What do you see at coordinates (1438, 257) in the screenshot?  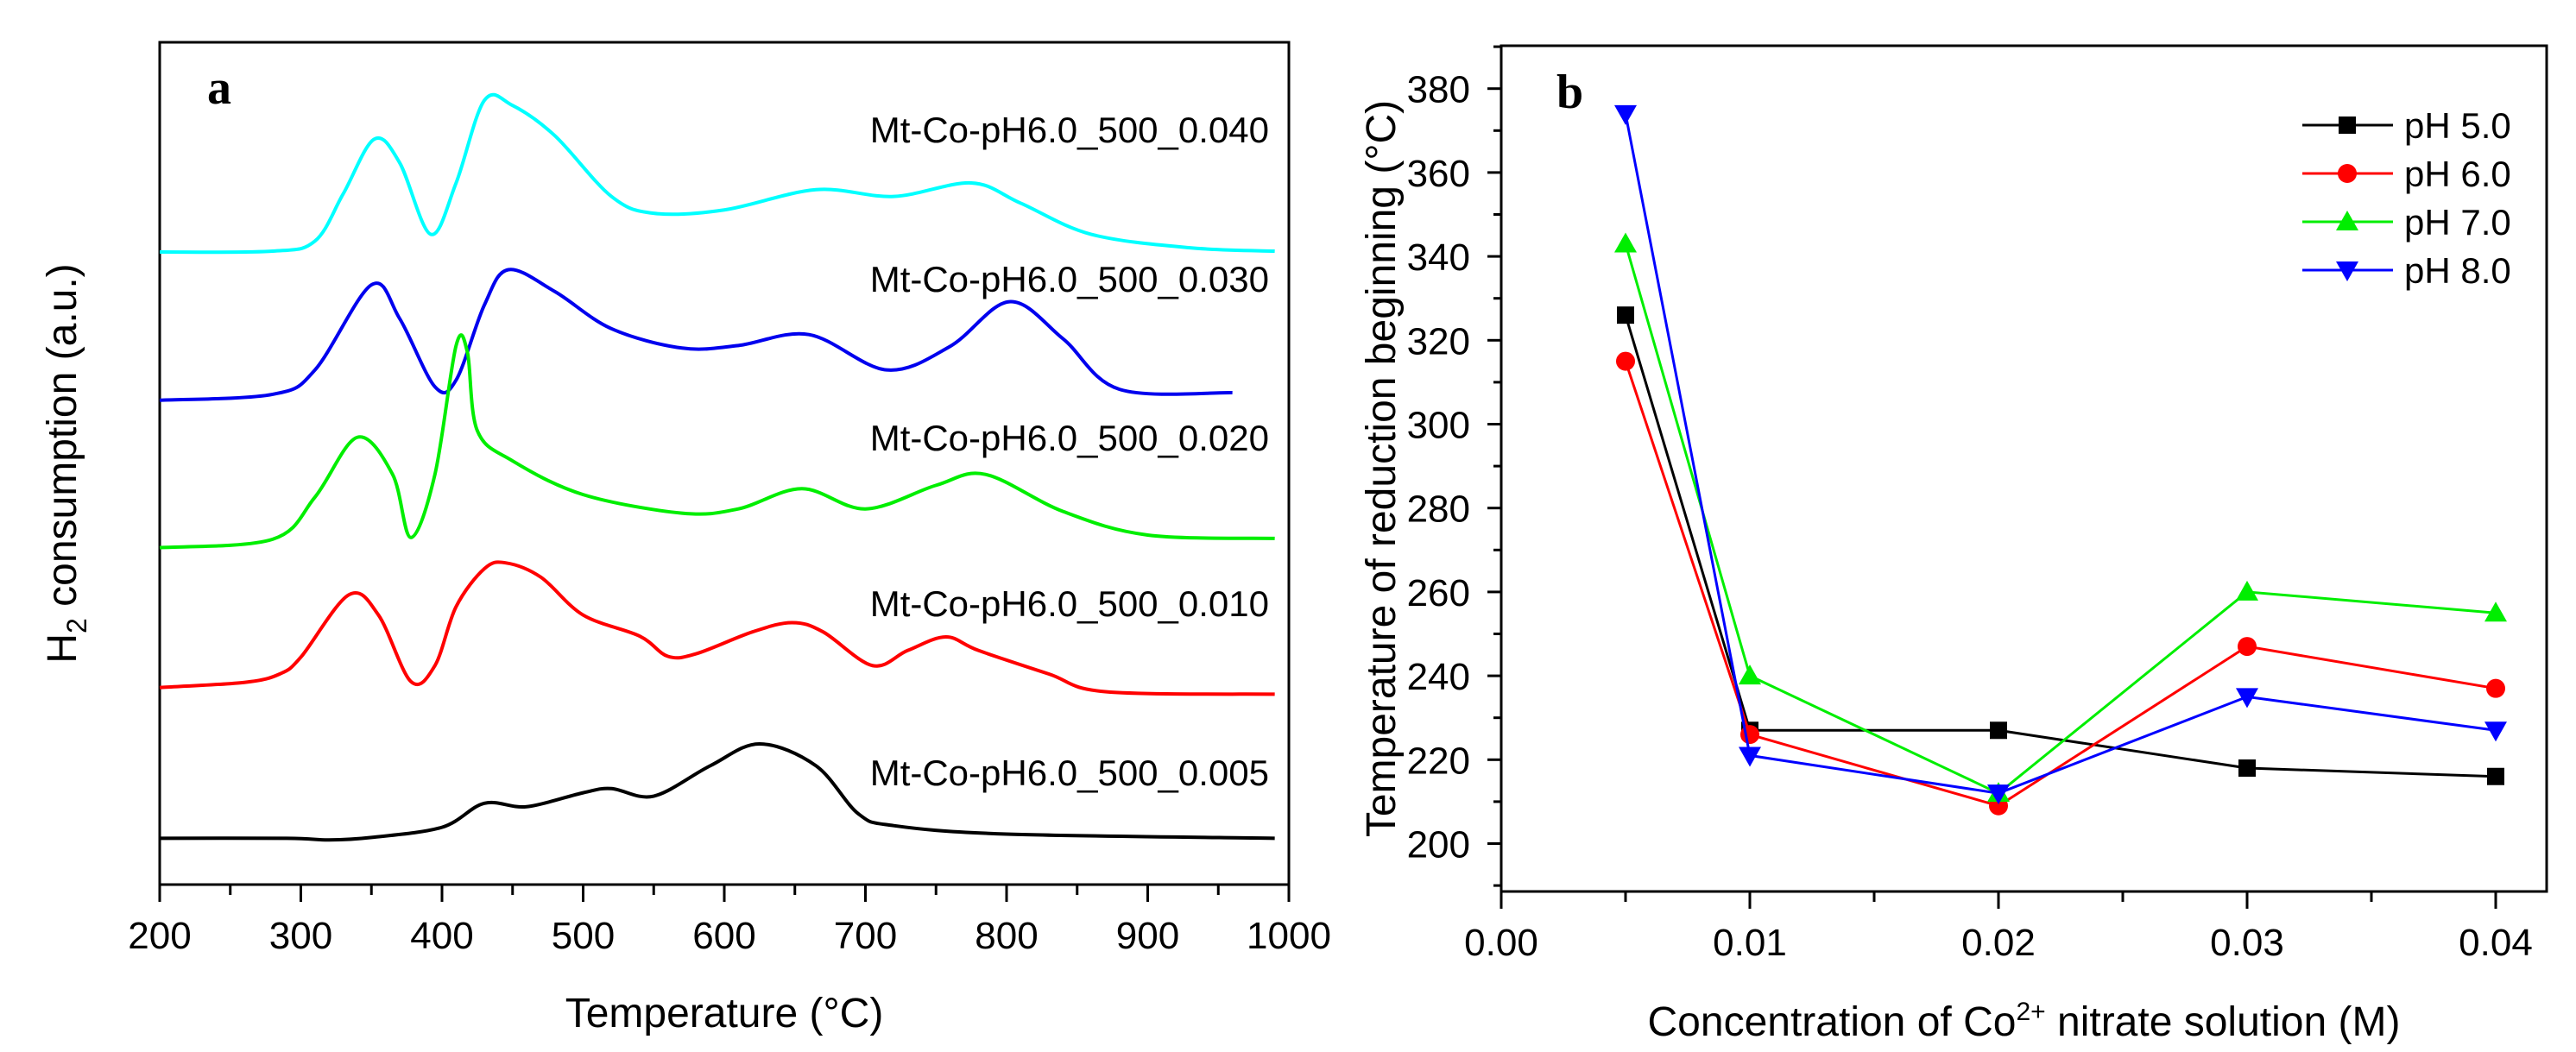 I see `y-tick-label: 340` at bounding box center [1438, 257].